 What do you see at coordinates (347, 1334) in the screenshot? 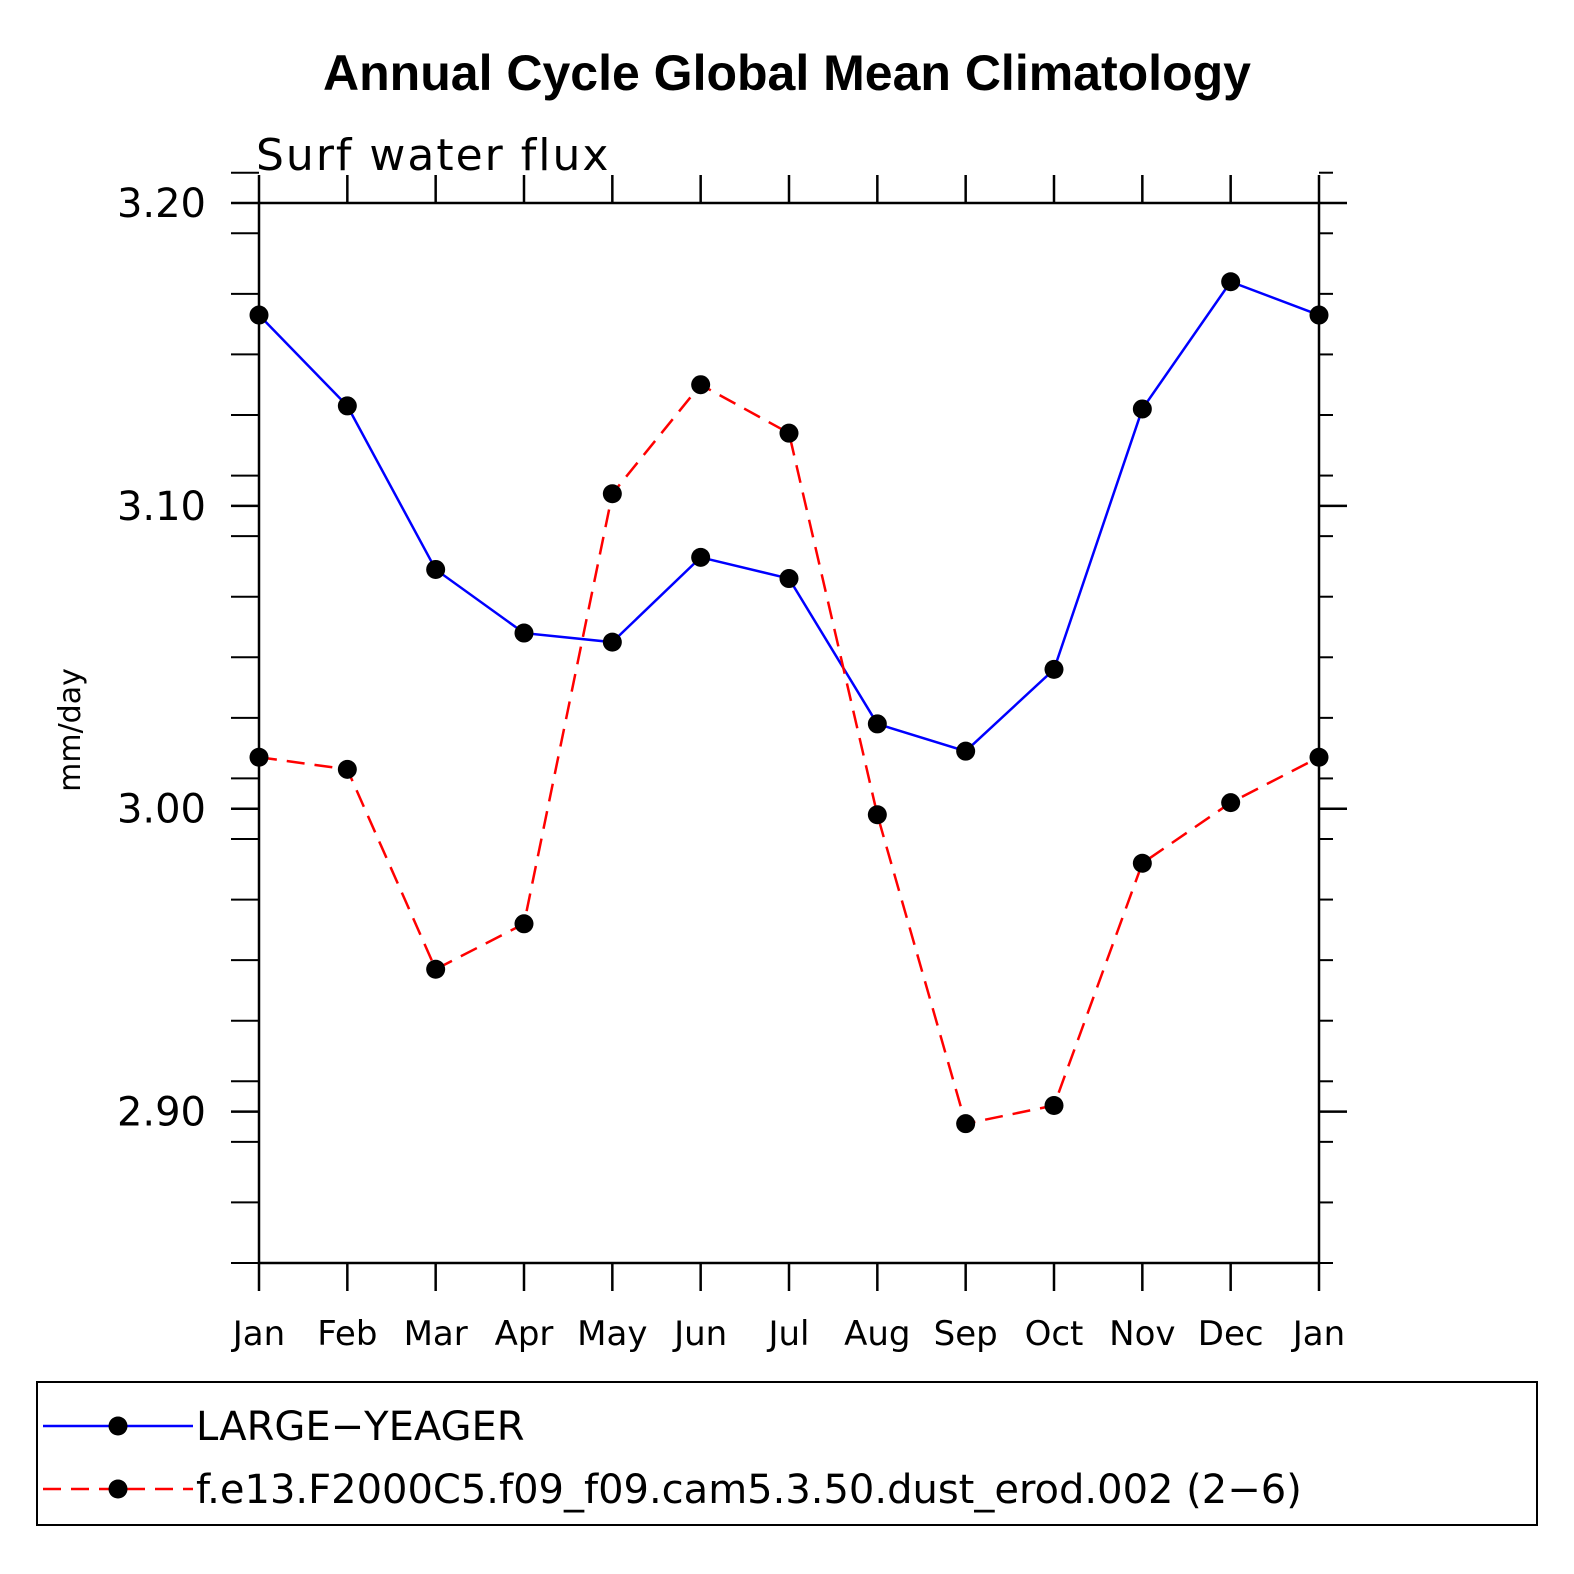
I see `x-tick-label: Feb` at bounding box center [347, 1334].